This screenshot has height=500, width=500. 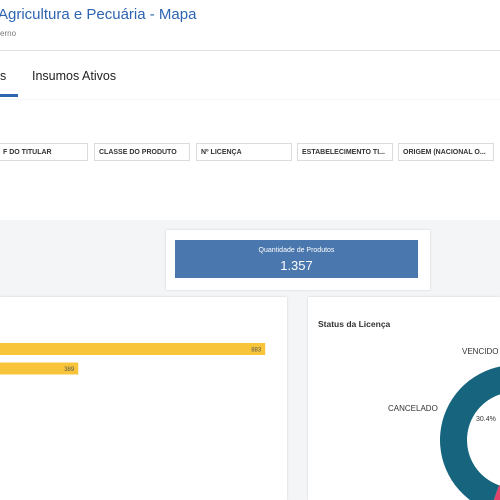 I want to click on value-label: 389, so click(x=69, y=370).